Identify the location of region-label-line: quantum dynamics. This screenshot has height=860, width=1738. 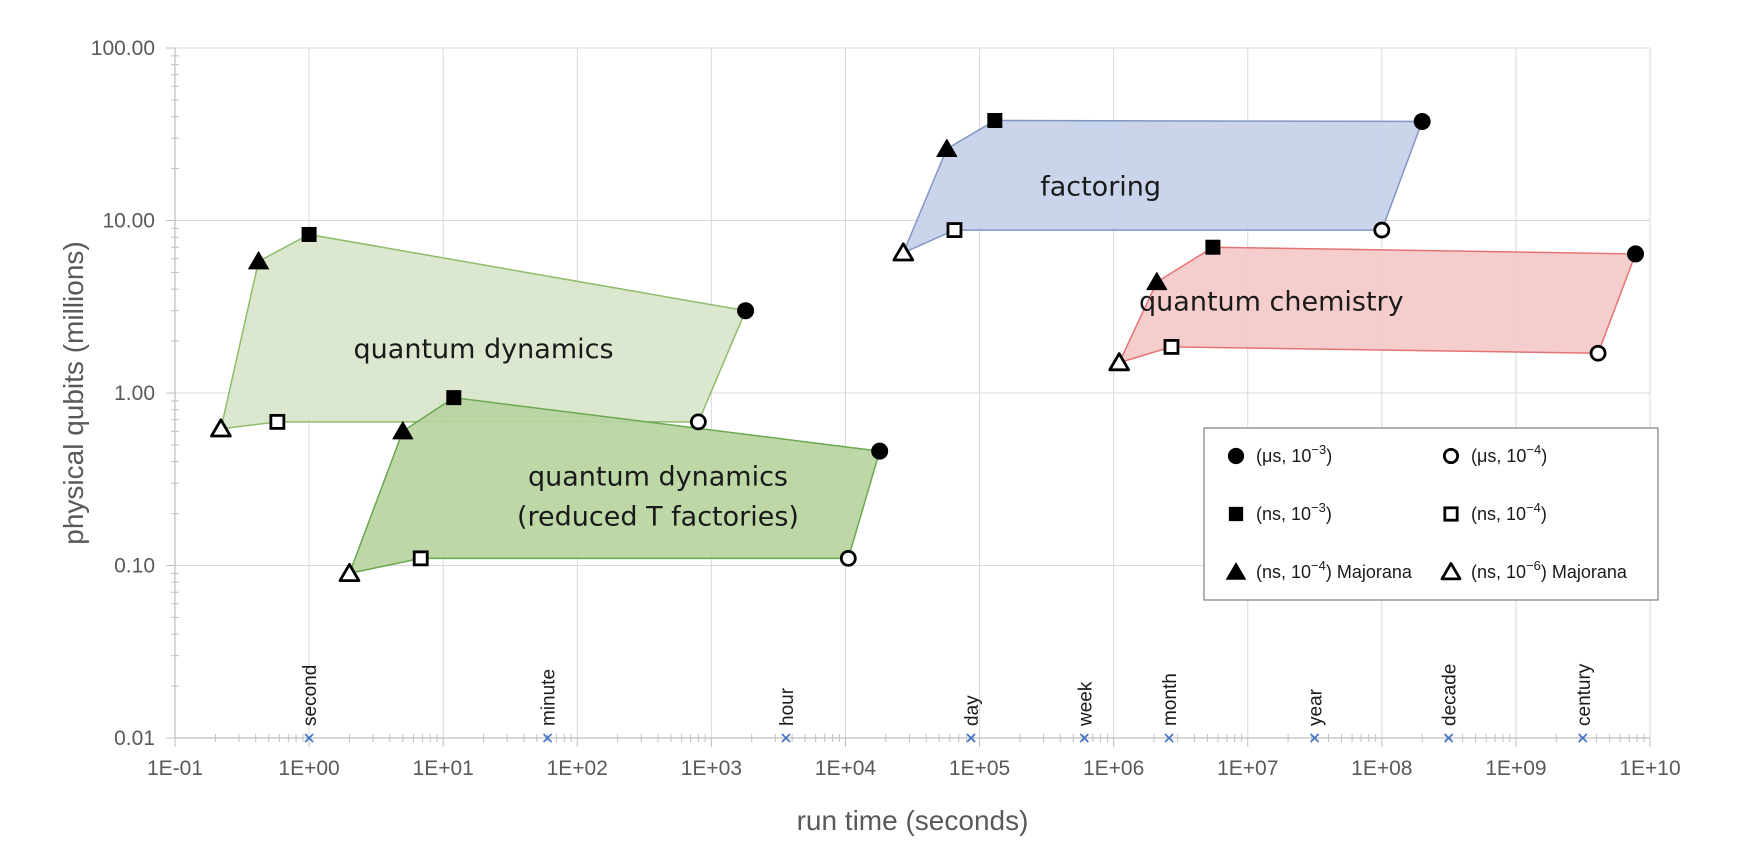
(484, 349).